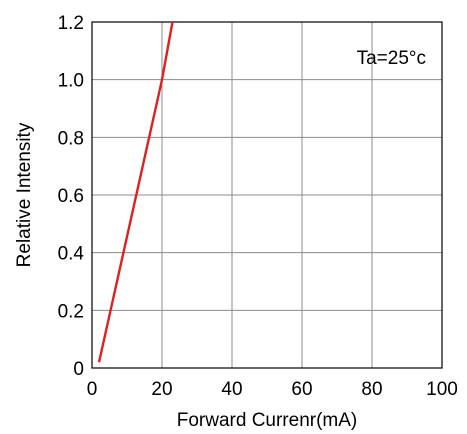 The image size is (467, 434). Describe the element at coordinates (71, 311) in the screenshot. I see `y-tick-label: 0.2` at that location.